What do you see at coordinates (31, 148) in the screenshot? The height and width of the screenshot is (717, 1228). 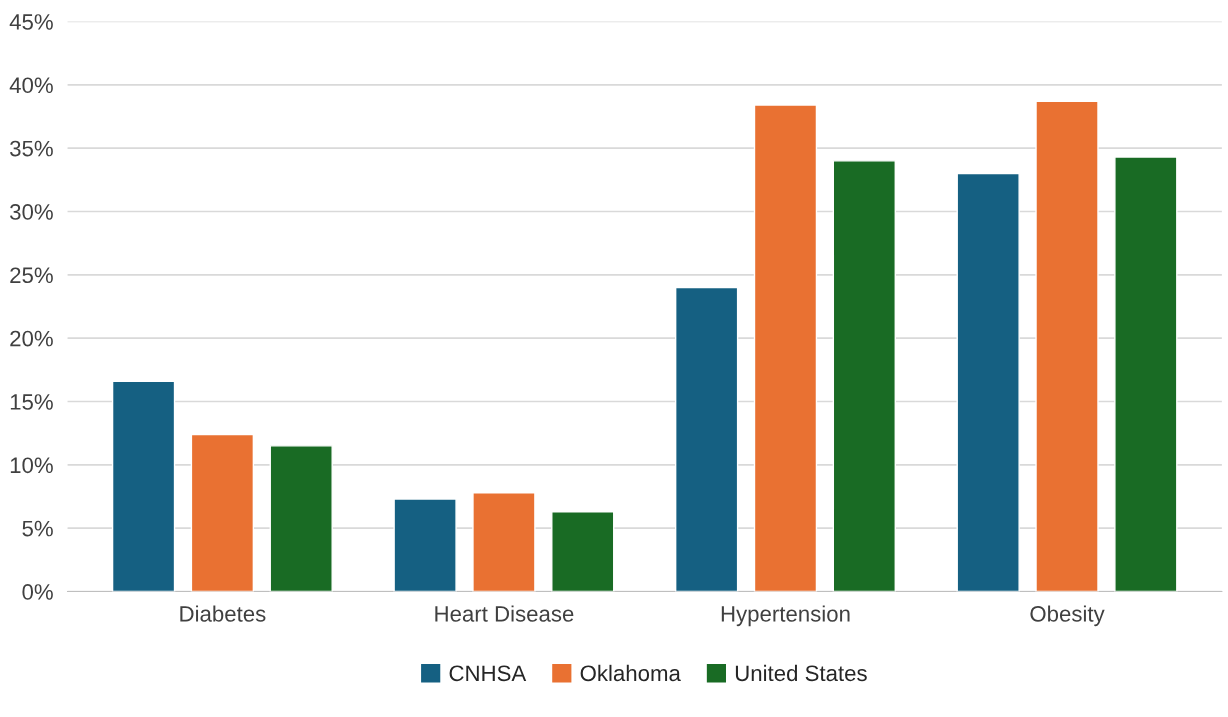 I see `y-tick-label: 35%` at bounding box center [31, 148].